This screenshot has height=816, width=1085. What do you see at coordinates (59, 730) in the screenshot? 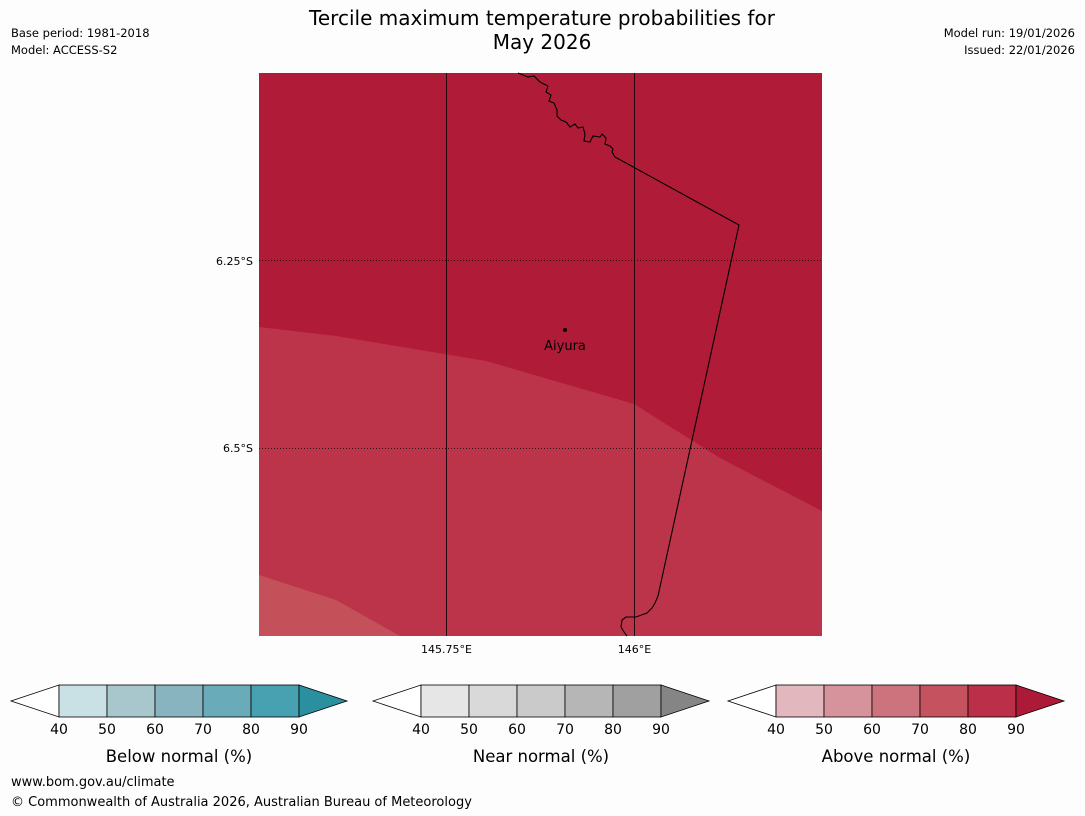
I see `legend-1-tick-40: 40` at bounding box center [59, 730].